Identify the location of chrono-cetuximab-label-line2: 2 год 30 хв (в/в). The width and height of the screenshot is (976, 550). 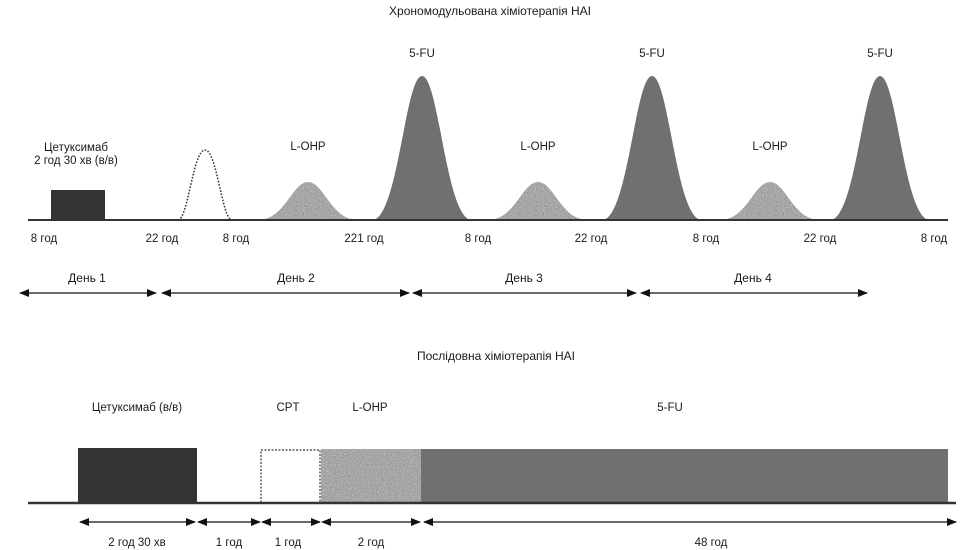
(76, 161).